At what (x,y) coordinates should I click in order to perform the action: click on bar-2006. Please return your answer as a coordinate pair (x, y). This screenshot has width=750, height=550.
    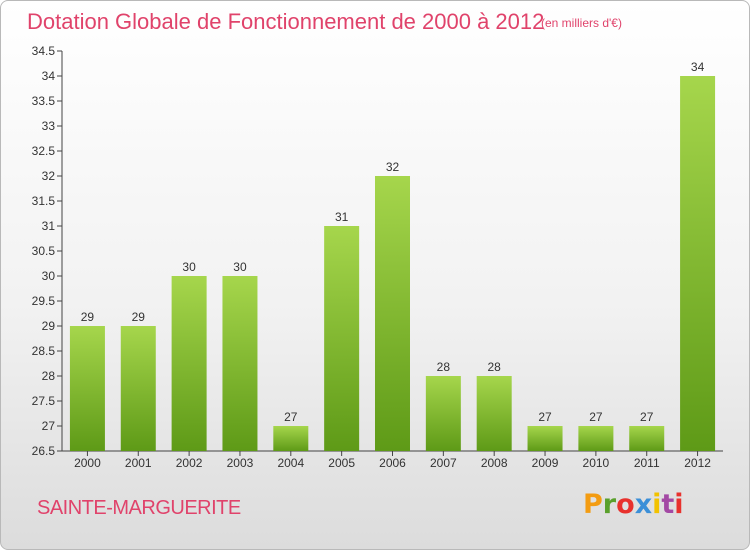
    Looking at the image, I should click on (392, 313).